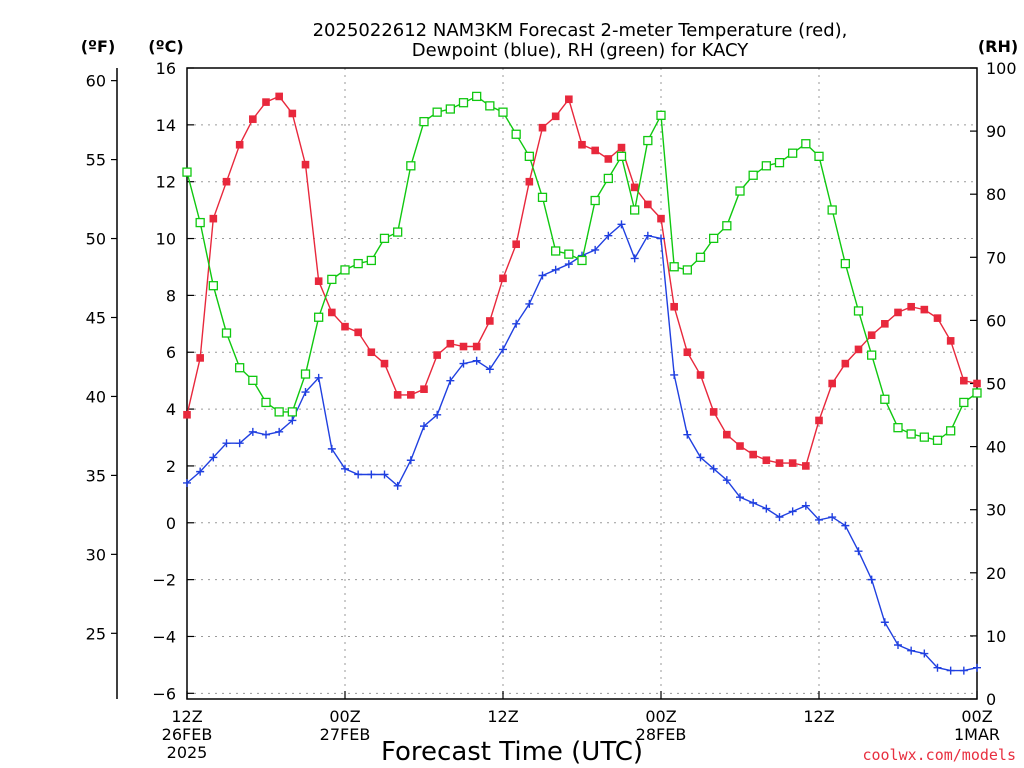 The height and width of the screenshot is (768, 1024). Describe the element at coordinates (96, 633) in the screenshot. I see `fahrenheit-tick-label: 25` at that location.